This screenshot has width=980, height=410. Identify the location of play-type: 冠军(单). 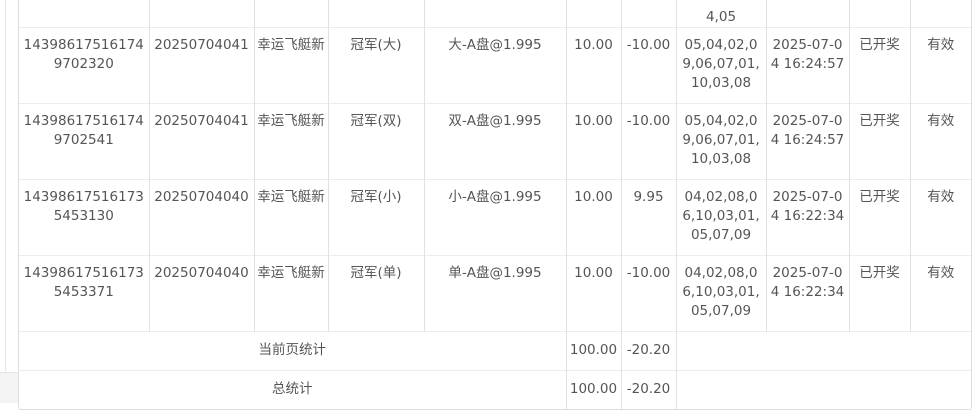
(375, 293).